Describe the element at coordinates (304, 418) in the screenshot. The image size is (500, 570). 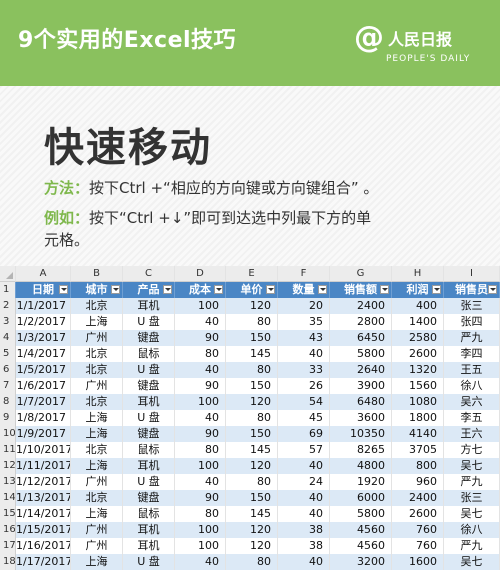
I see `table-cell: 45` at that location.